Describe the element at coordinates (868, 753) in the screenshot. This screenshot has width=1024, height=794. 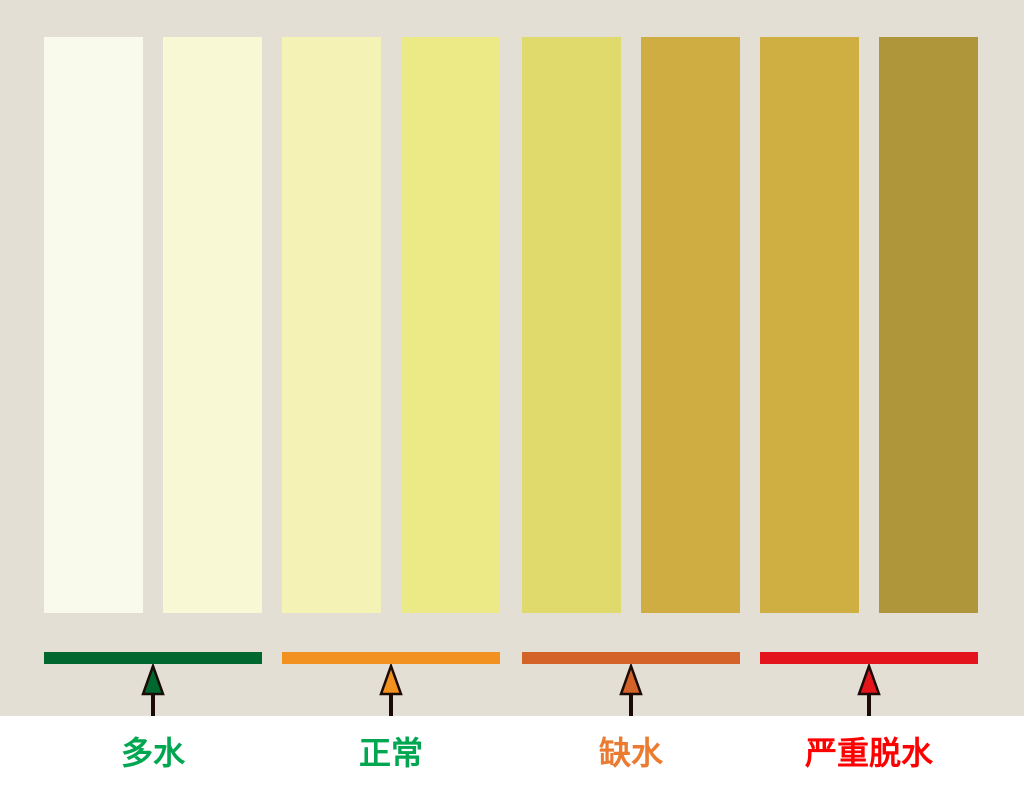
I see `category-label: 严重脱水` at that location.